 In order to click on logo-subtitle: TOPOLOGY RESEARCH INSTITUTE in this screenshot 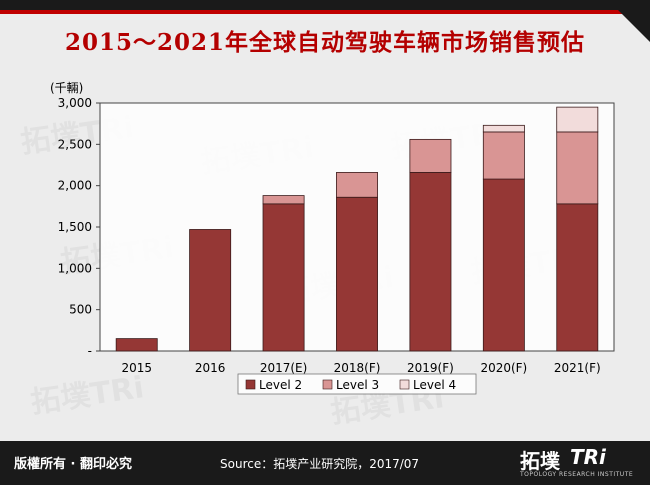, I will do `click(577, 474)`.